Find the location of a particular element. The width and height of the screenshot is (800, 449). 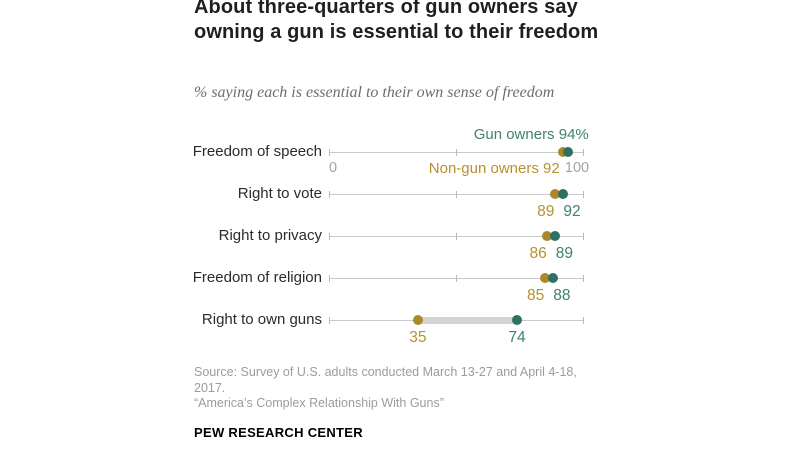

value-label-pair: 85 88 is located at coordinates (549, 296).